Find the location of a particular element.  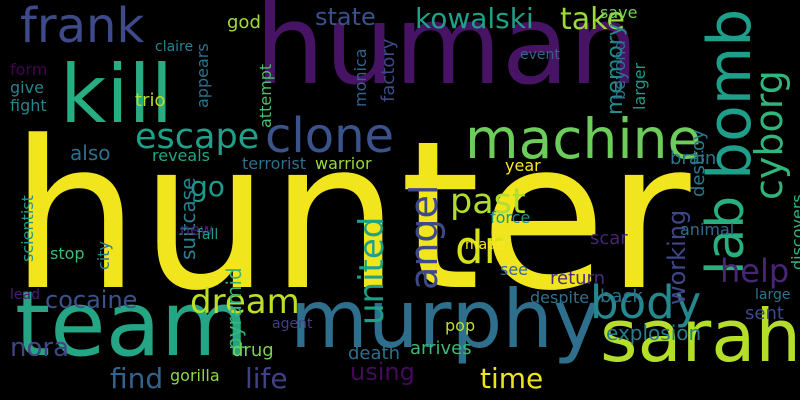

word-made: made is located at coordinates (485, 245).